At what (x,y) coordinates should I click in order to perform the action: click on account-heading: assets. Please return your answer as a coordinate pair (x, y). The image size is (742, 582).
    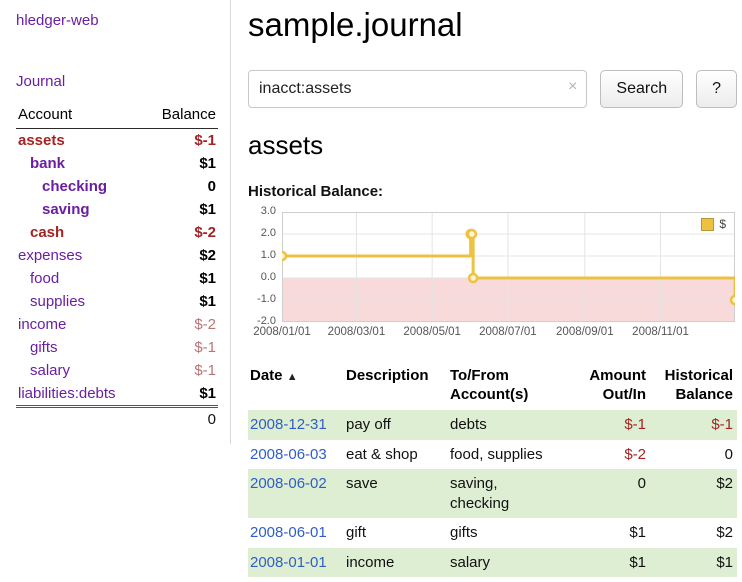
    Looking at the image, I should click on (286, 145).